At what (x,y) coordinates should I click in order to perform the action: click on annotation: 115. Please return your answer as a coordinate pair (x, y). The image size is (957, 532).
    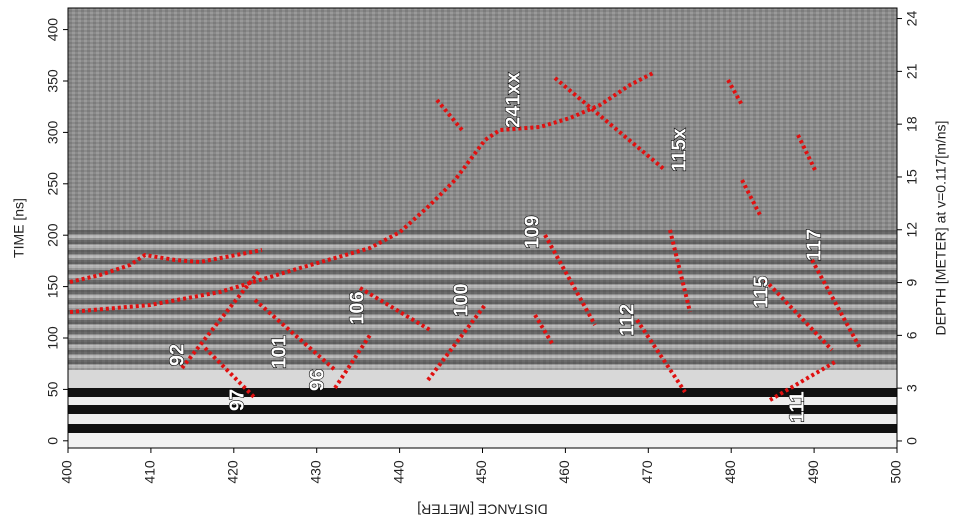
    Looking at the image, I should click on (761, 292).